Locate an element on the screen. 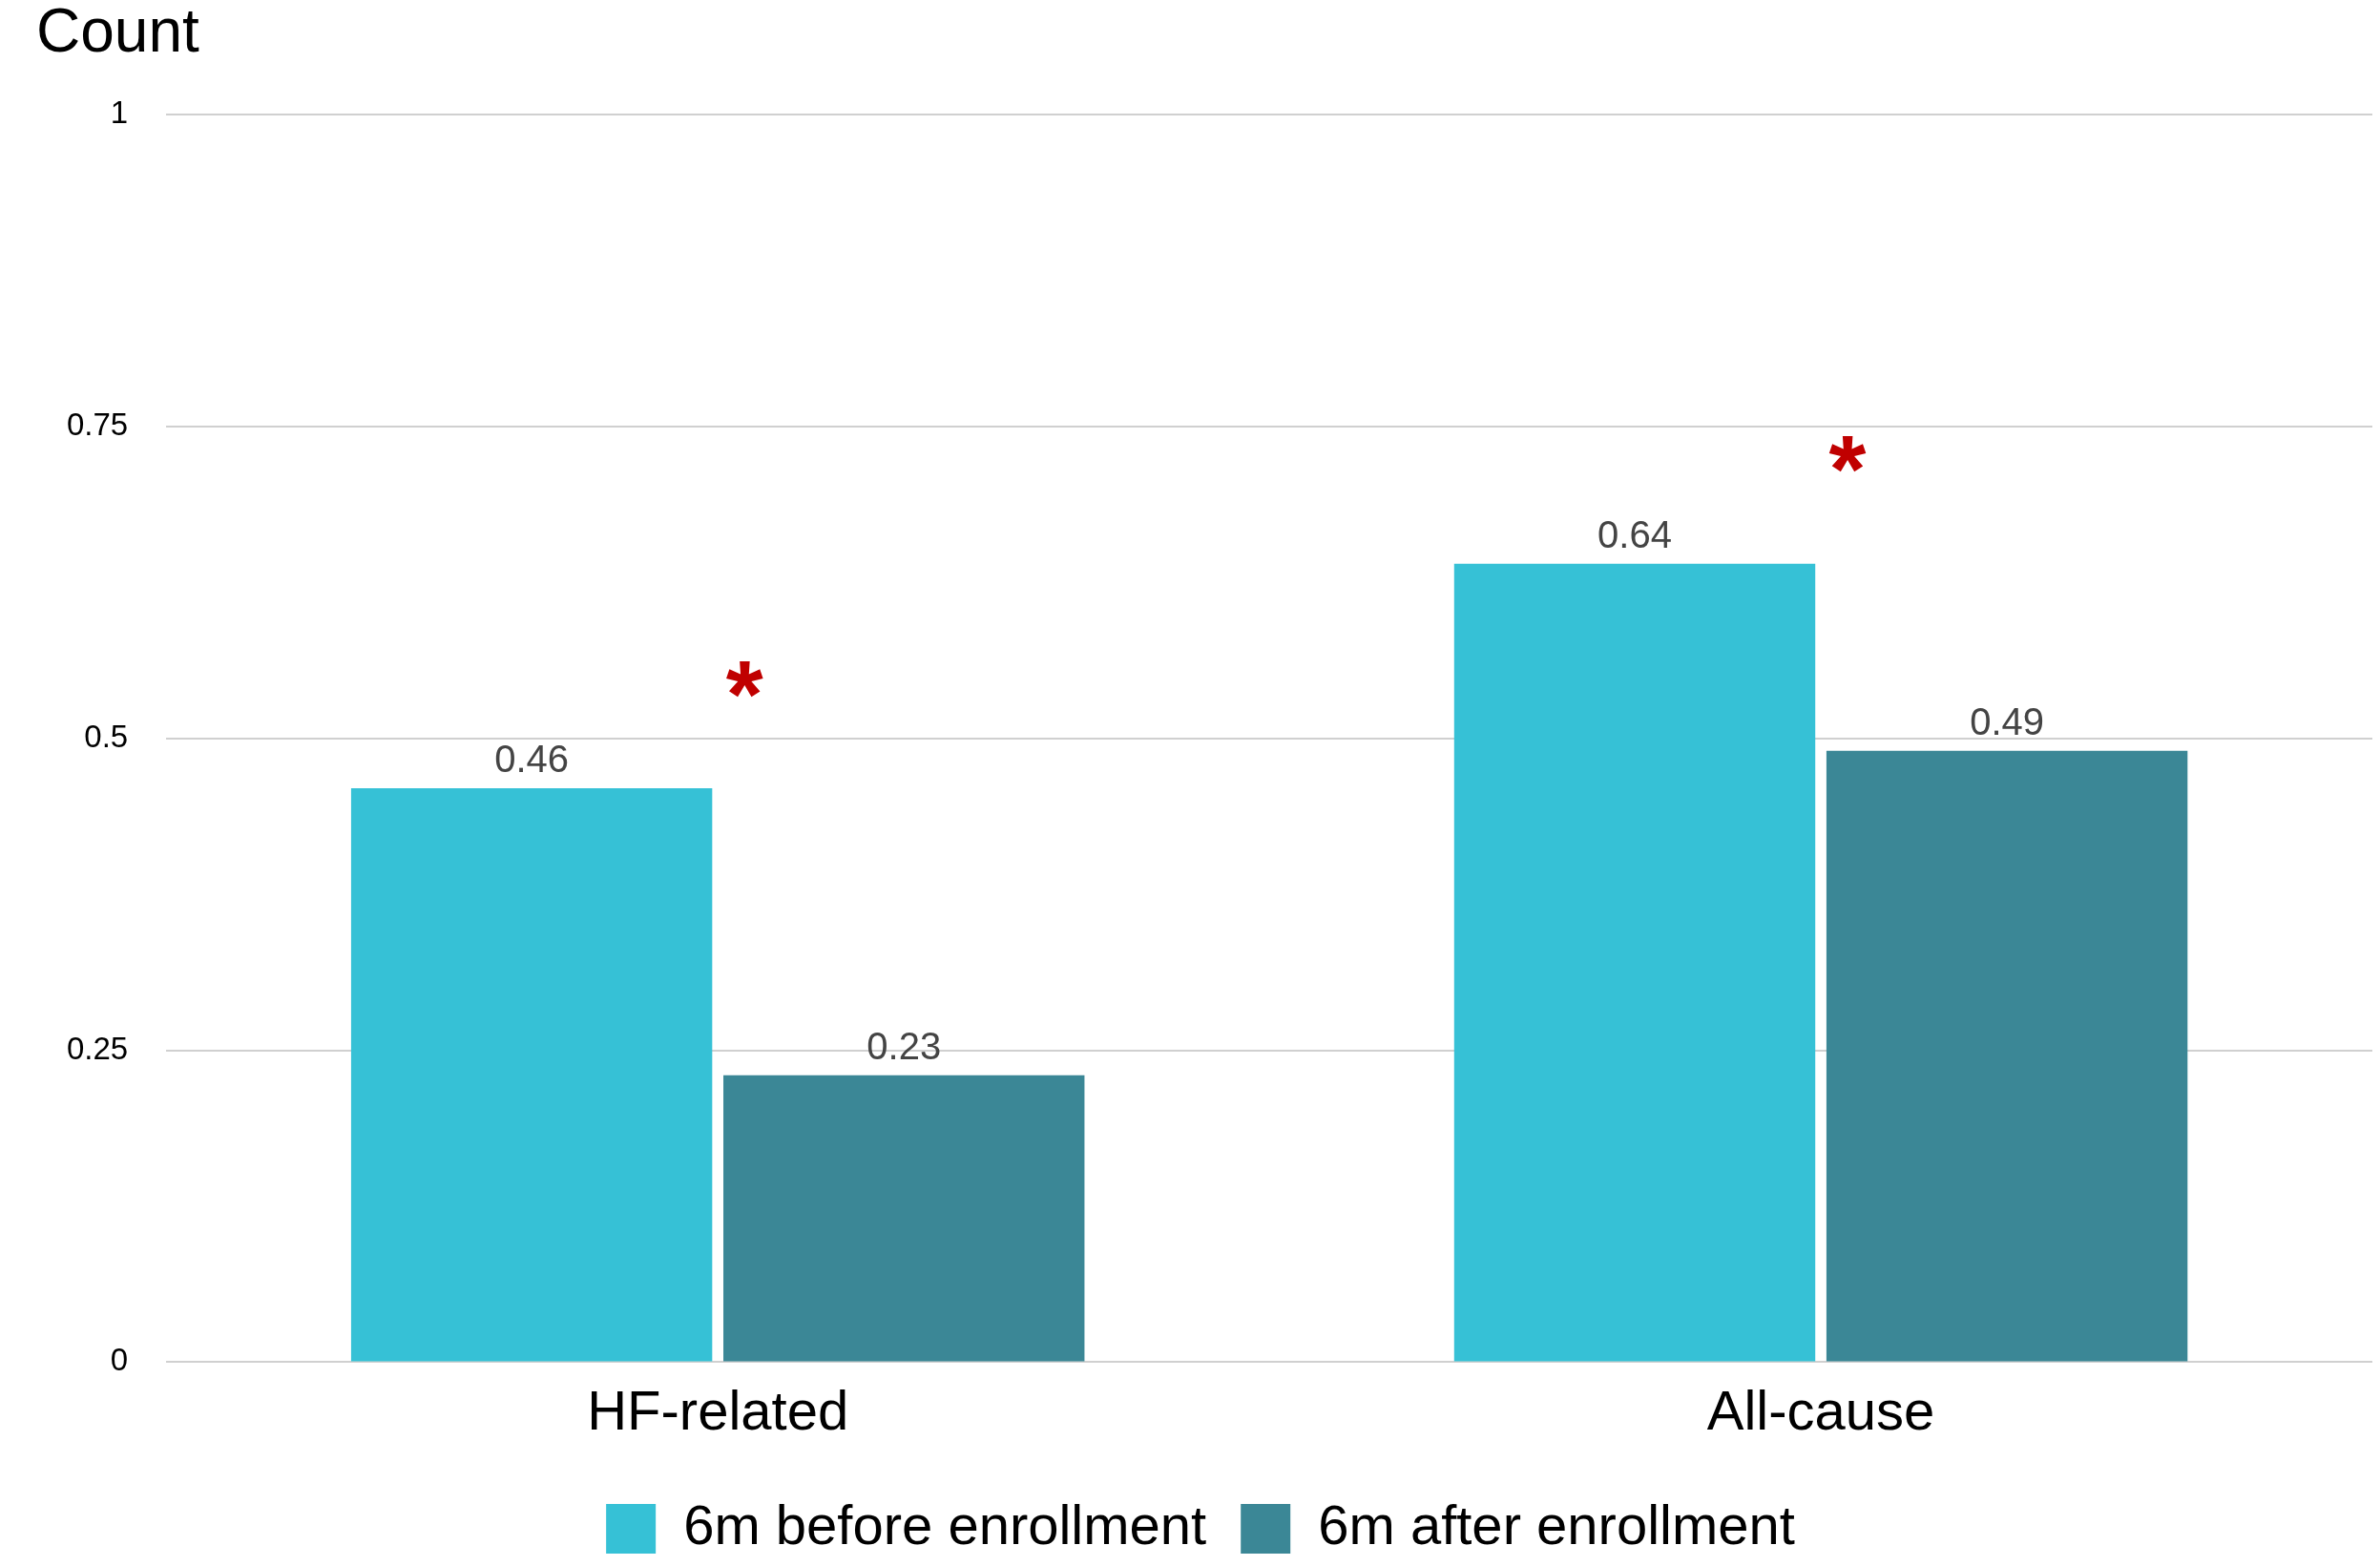 The image size is (2380, 1566). y-tick-label: 0.5 is located at coordinates (107, 736).